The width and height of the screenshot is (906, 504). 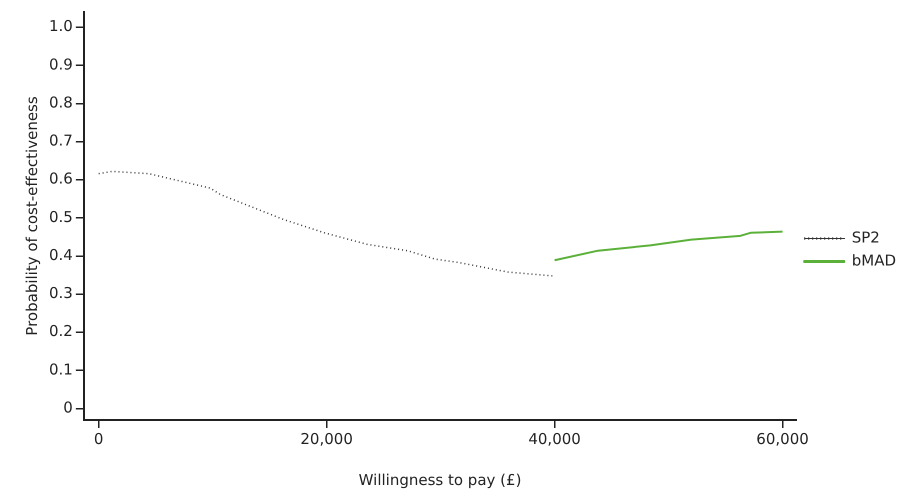 I want to click on x-tick-label: 60,000, so click(x=782, y=439).